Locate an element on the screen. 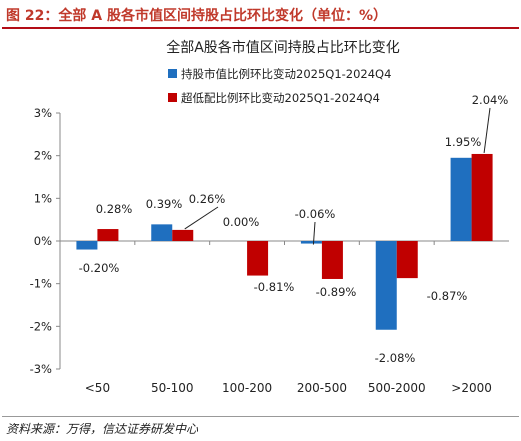 The width and height of the screenshot is (521, 441). data-label: -2.08% is located at coordinates (395, 358).